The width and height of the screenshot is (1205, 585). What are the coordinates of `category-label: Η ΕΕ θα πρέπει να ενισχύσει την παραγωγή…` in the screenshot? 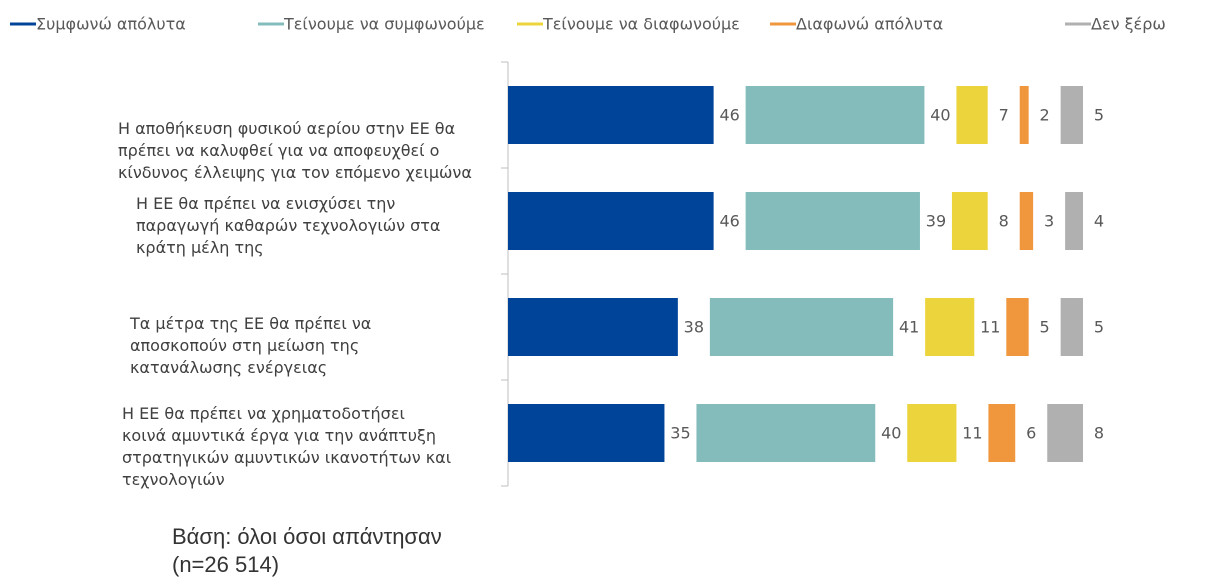 It's located at (288, 225).